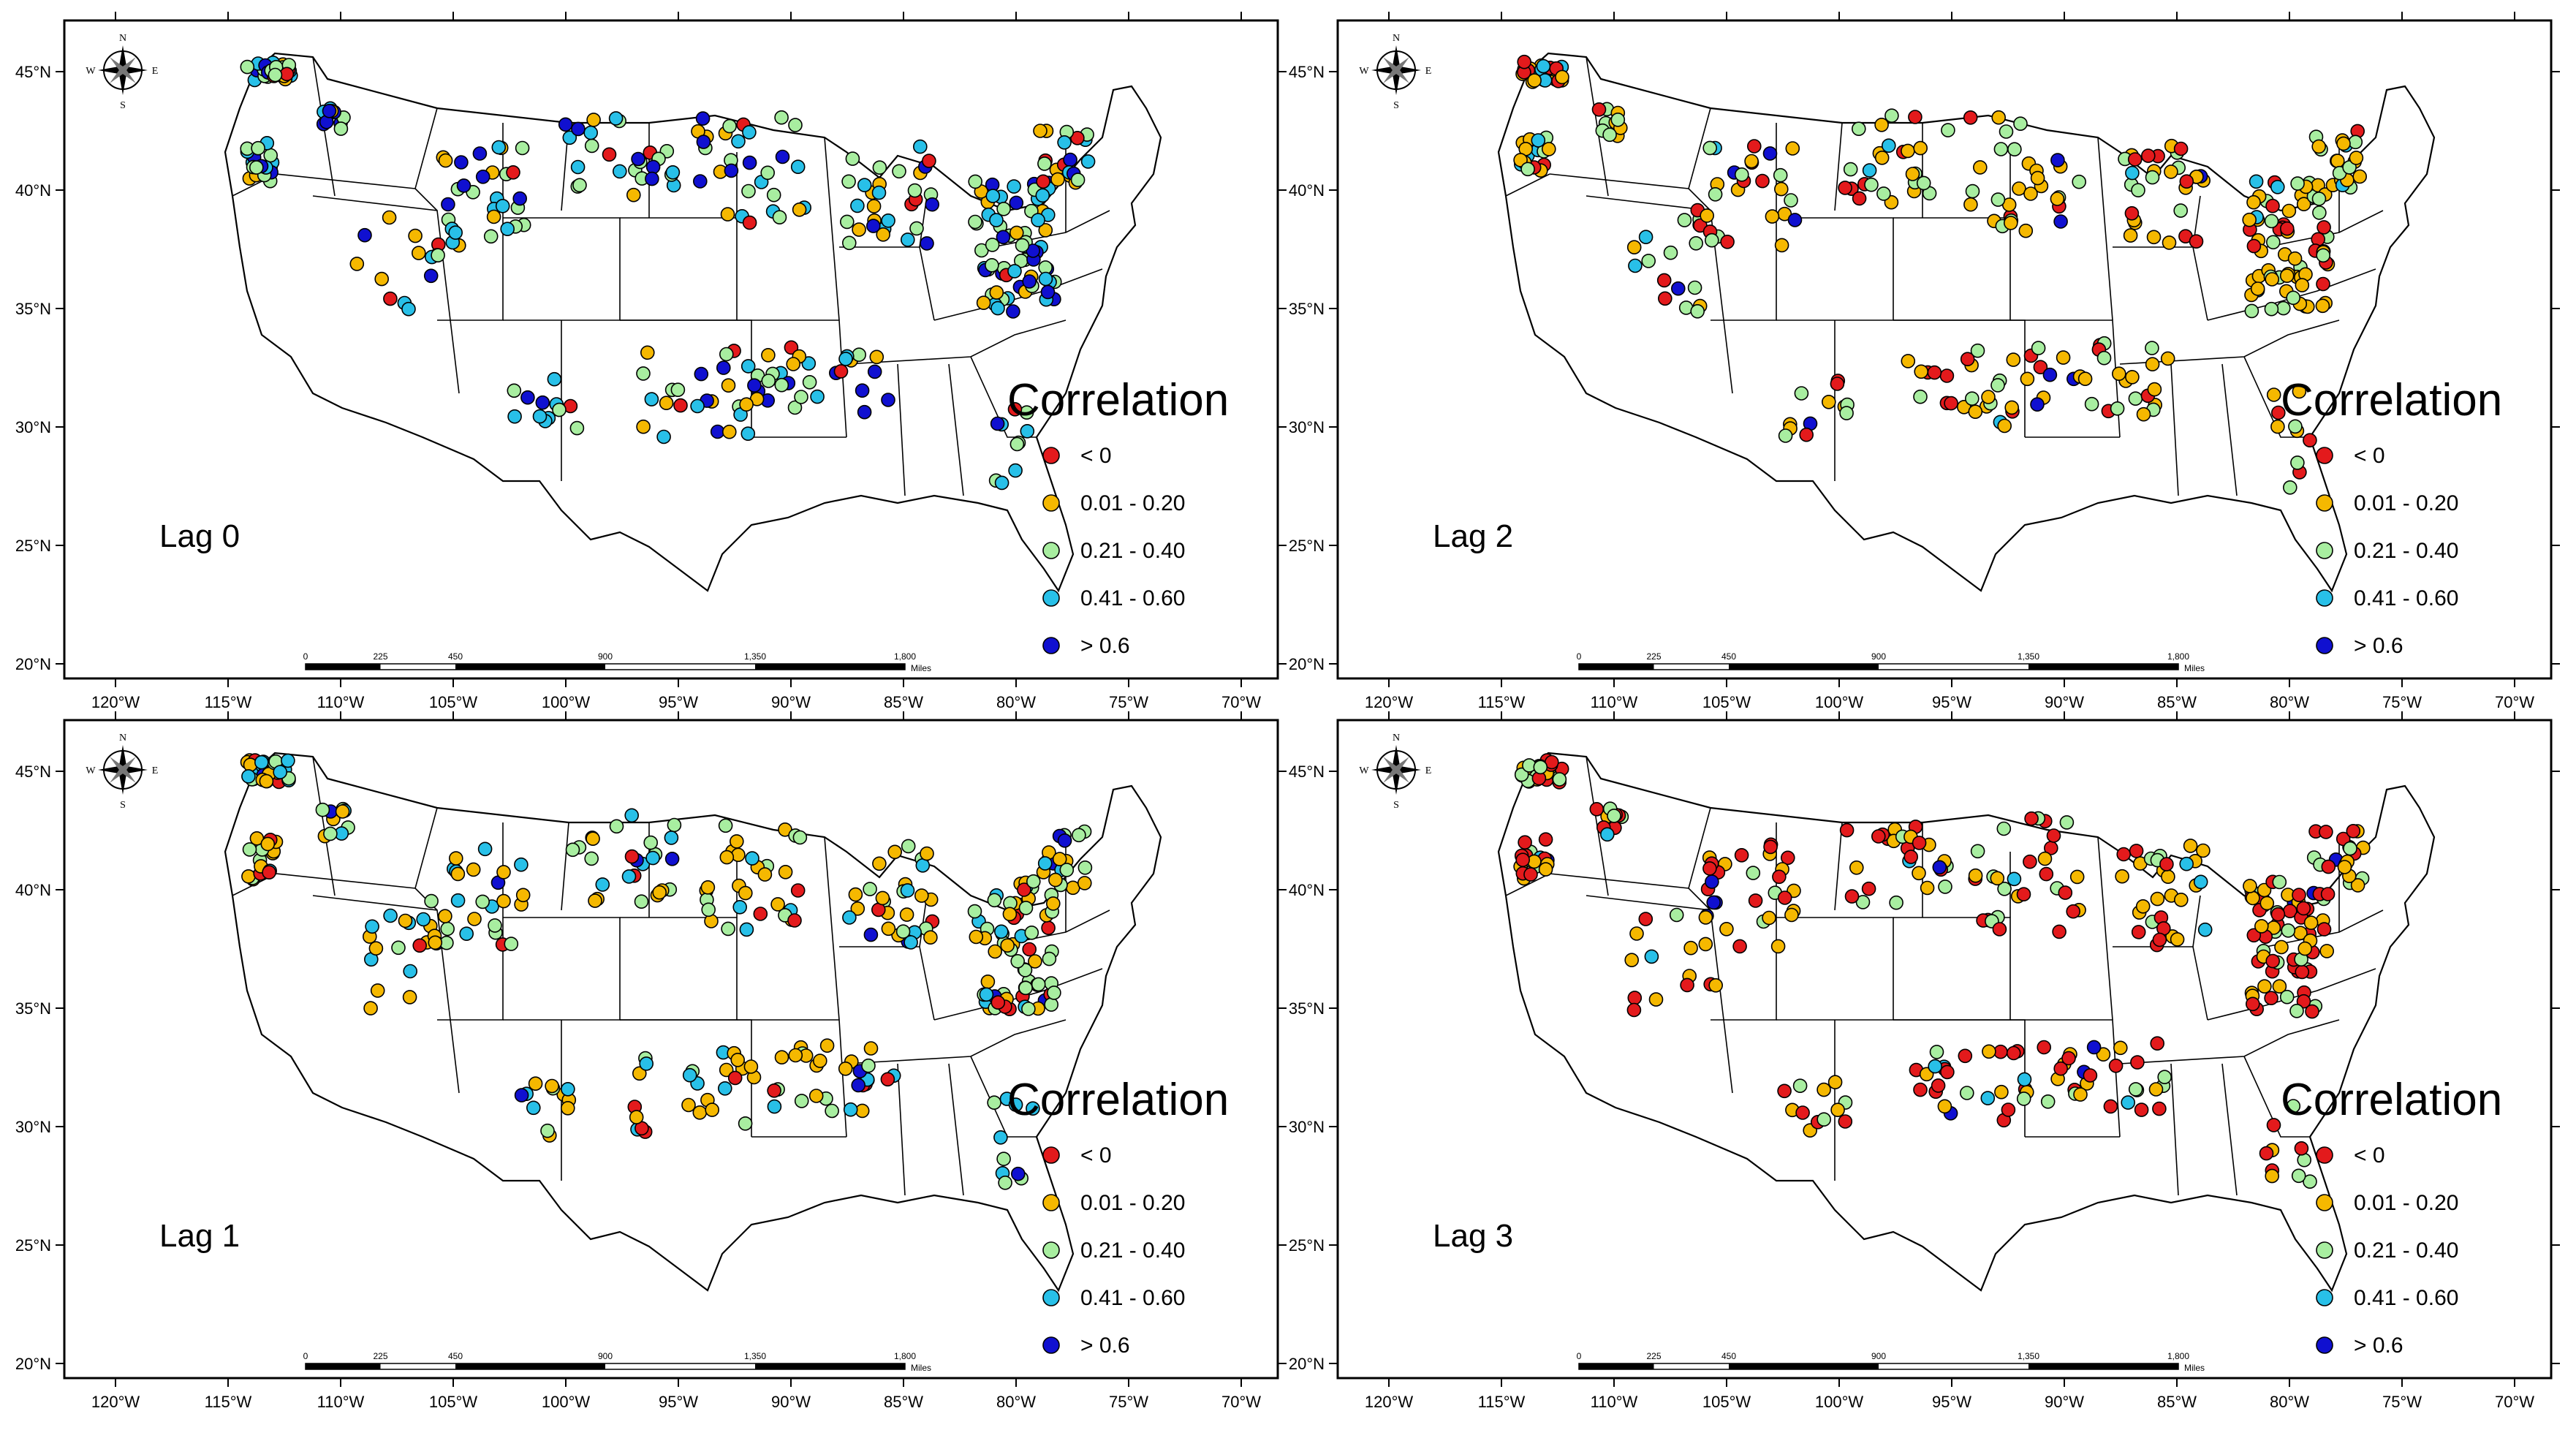  I want to click on legend-label: > 0.6, so click(1105, 1346).